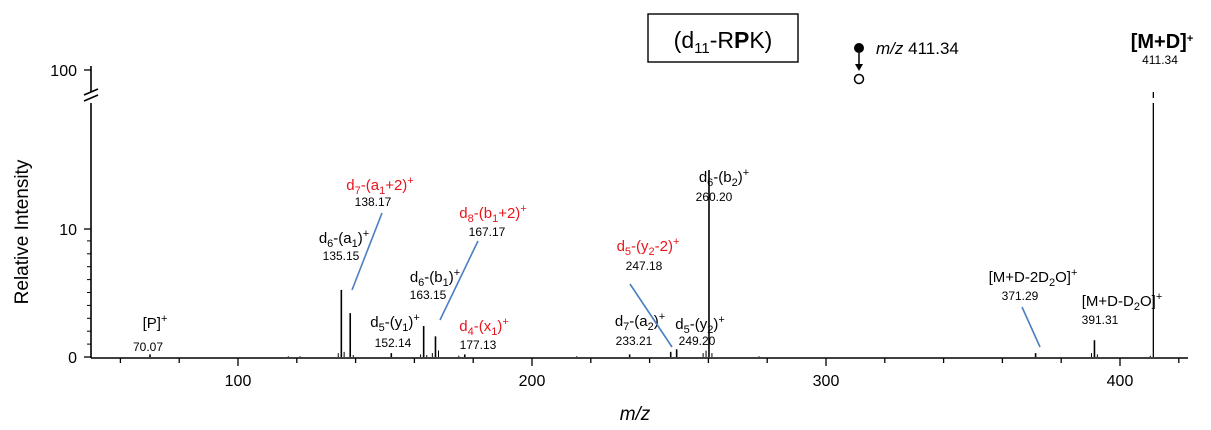 The height and width of the screenshot is (430, 1211). Describe the element at coordinates (341, 256) in the screenshot. I see `peak-mz-label: 135.15` at that location.